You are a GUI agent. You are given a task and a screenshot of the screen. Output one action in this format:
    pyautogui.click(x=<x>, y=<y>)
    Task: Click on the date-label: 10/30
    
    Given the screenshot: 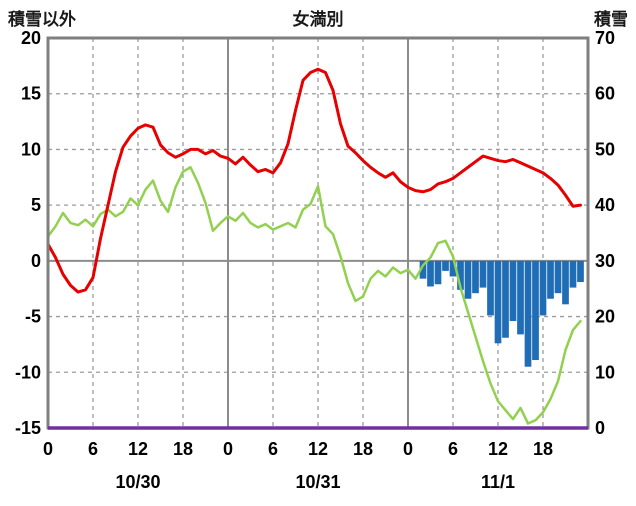 What is the action you would take?
    pyautogui.click(x=137, y=482)
    